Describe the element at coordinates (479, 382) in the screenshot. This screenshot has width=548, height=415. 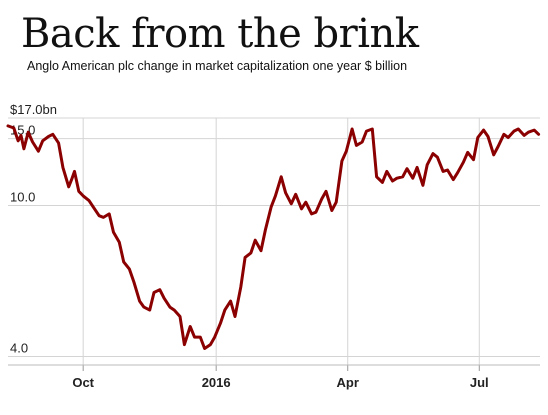
I see `x-tick-label: Jul` at that location.